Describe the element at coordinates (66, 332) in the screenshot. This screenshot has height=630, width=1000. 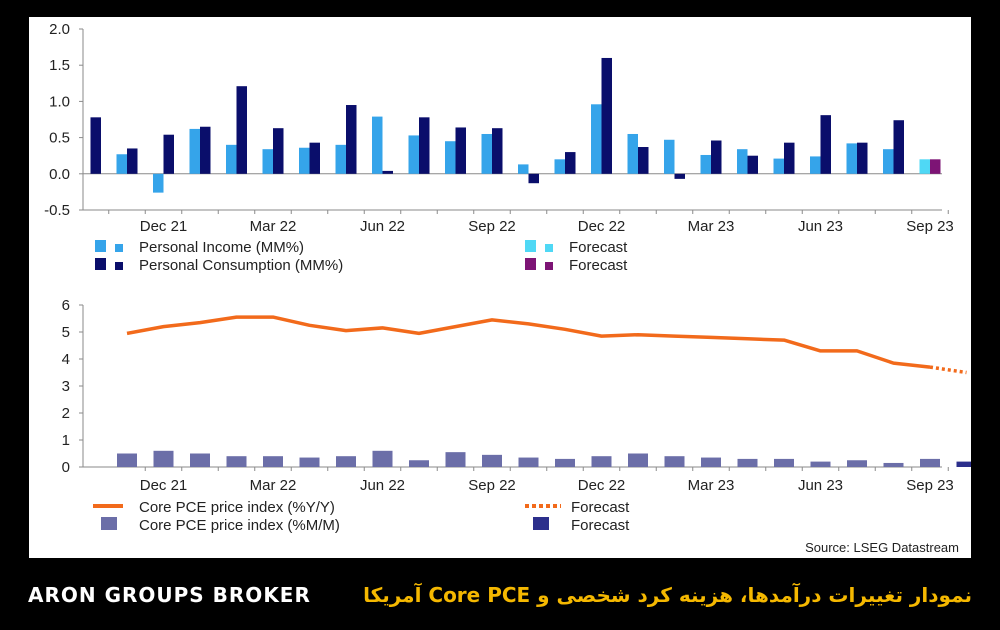
I see `y-tick-label: 5` at that location.